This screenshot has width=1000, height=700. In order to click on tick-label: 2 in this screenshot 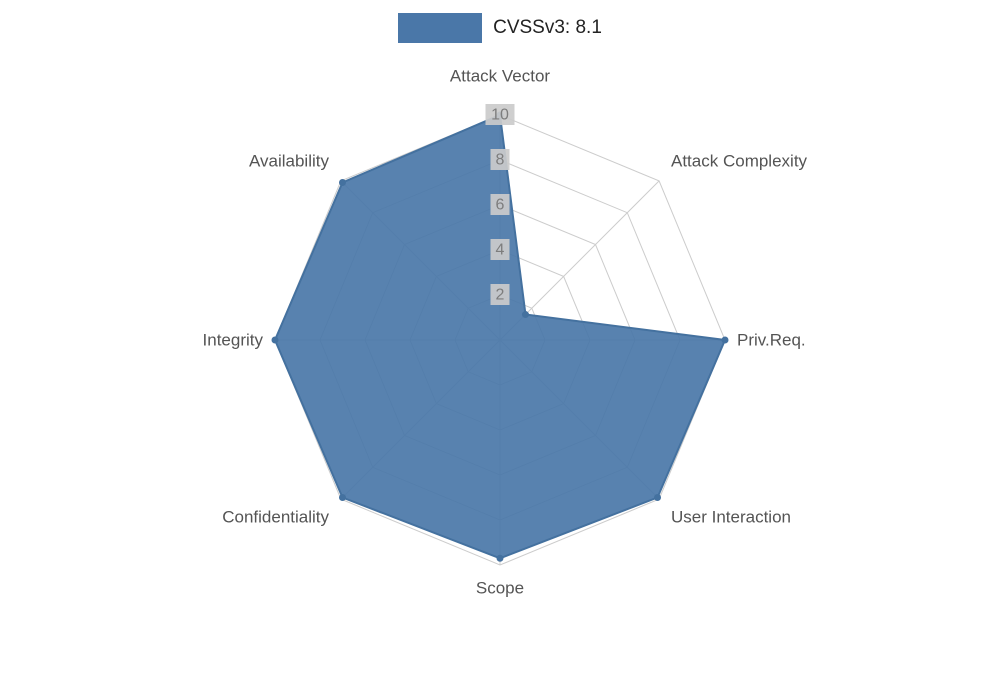, I will do `click(500, 295)`.